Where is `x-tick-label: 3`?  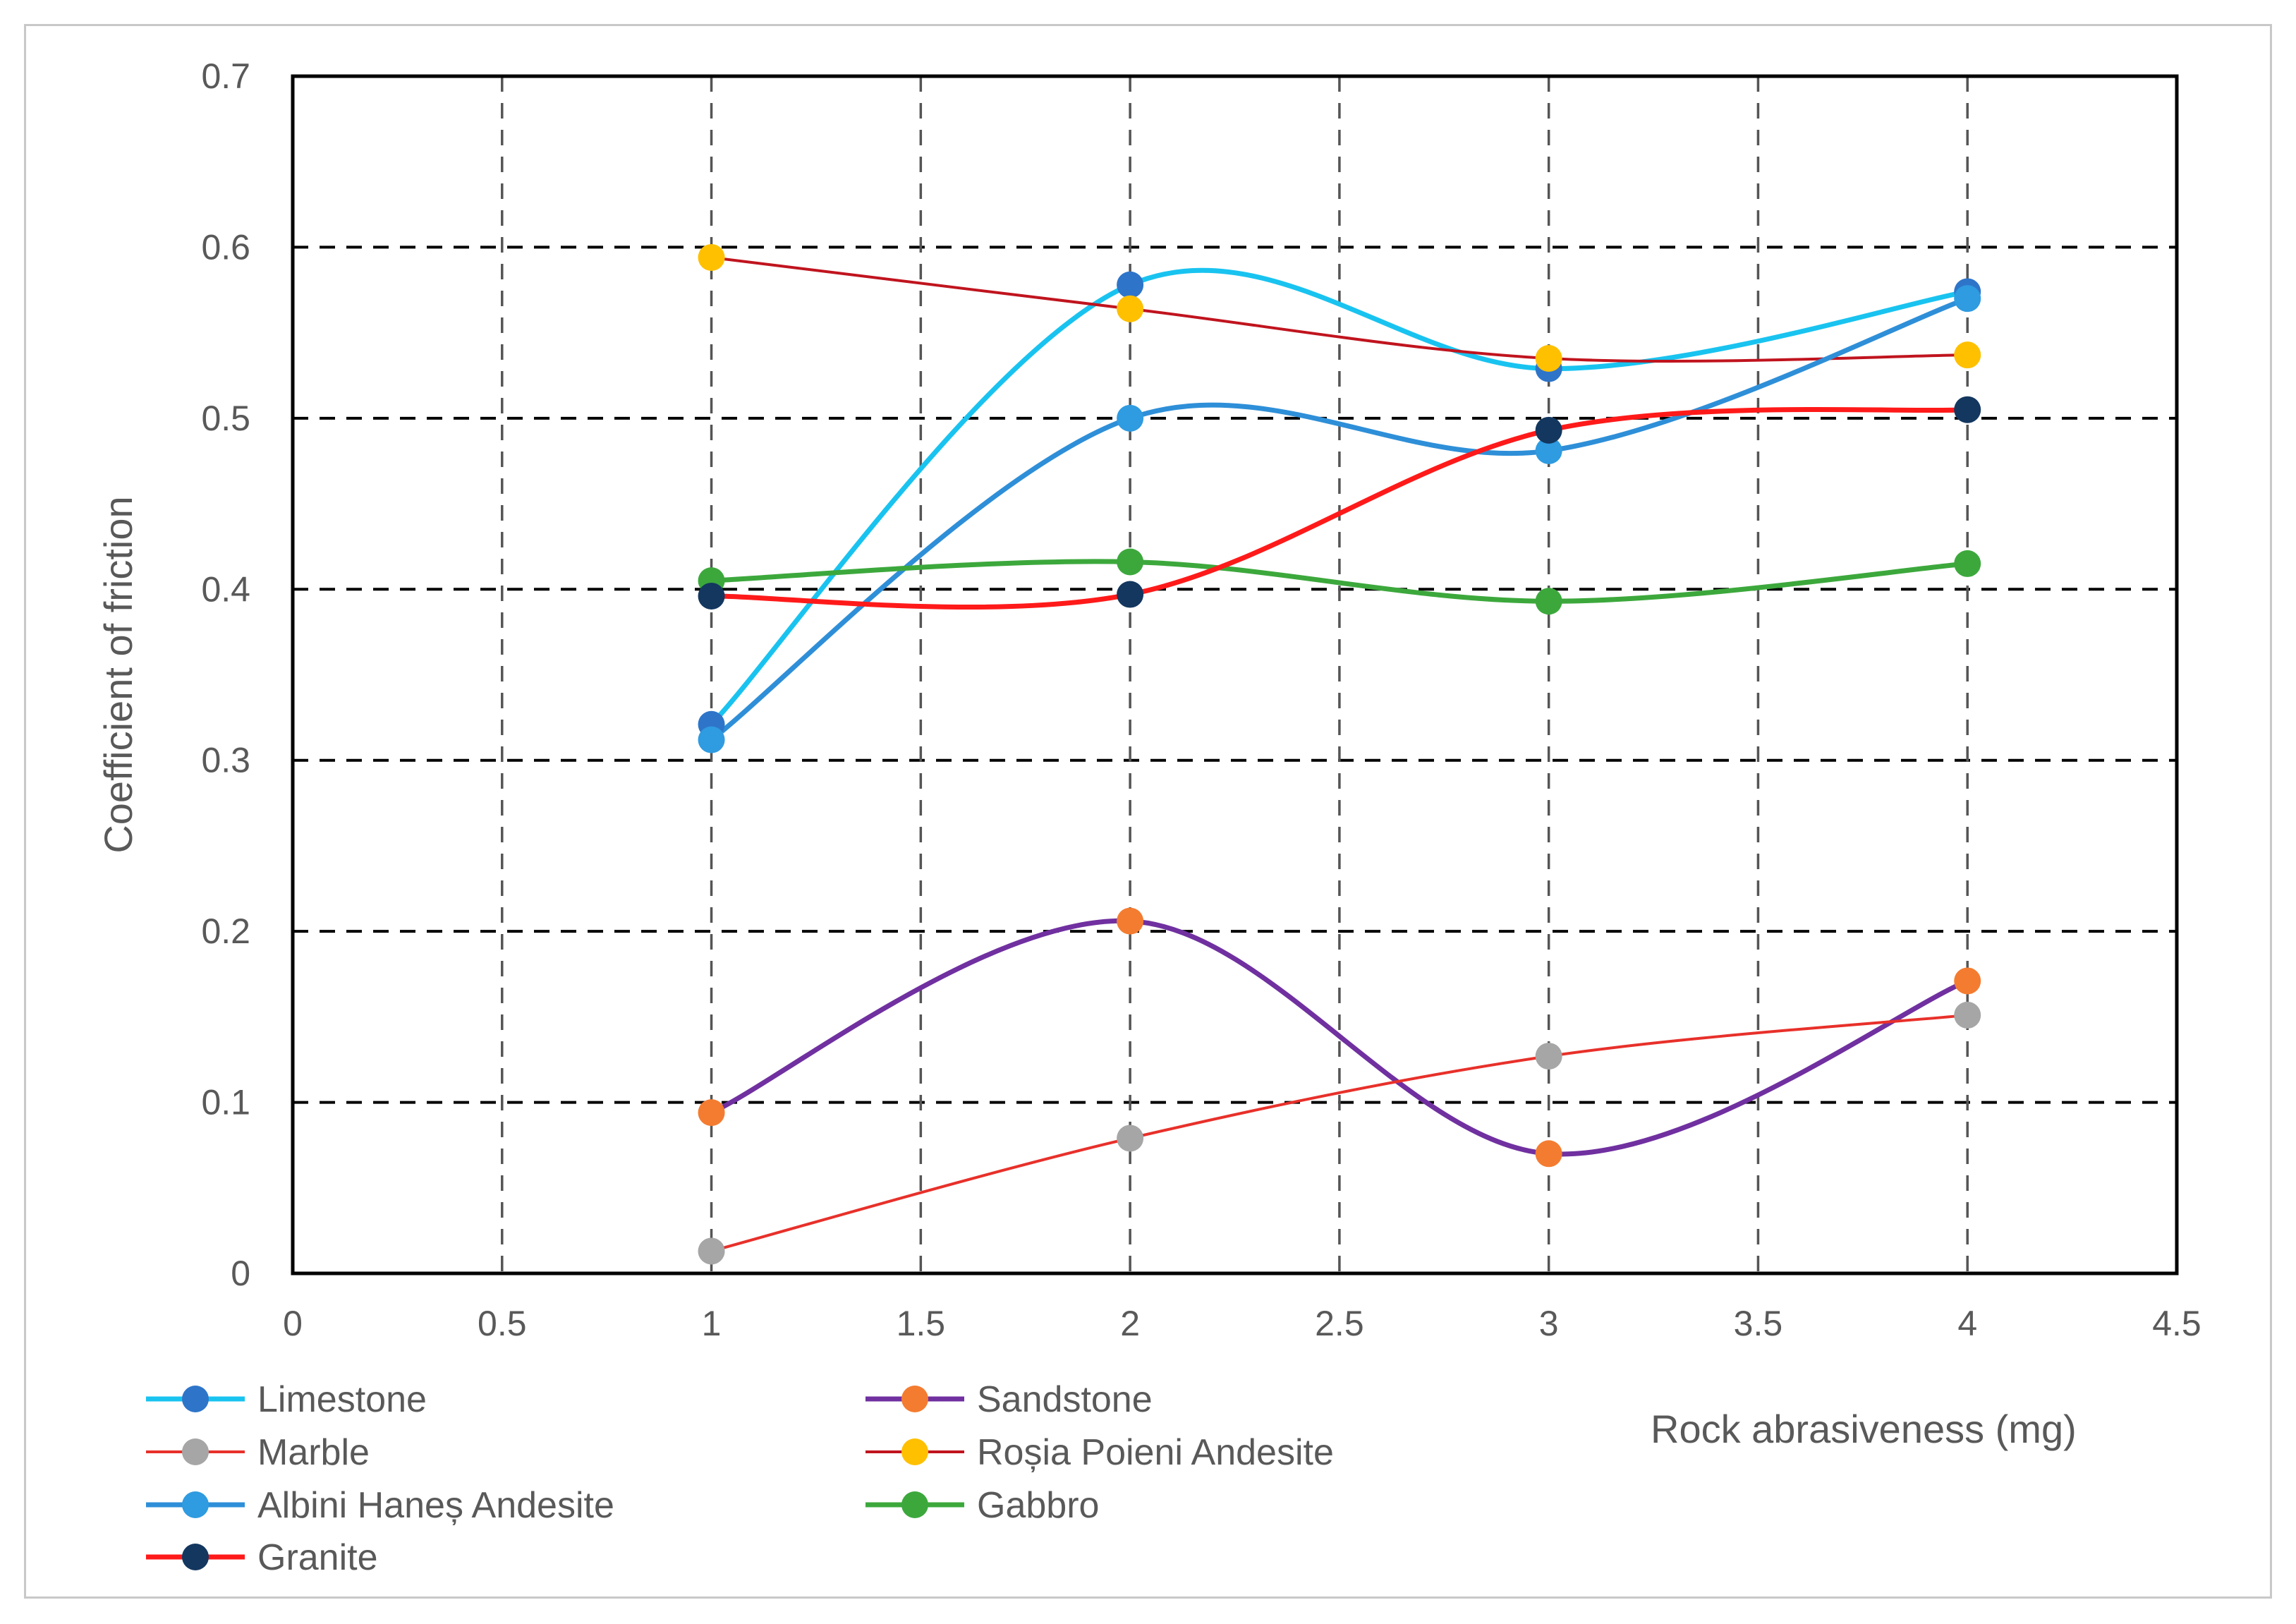 x-tick-label: 3 is located at coordinates (1549, 1323).